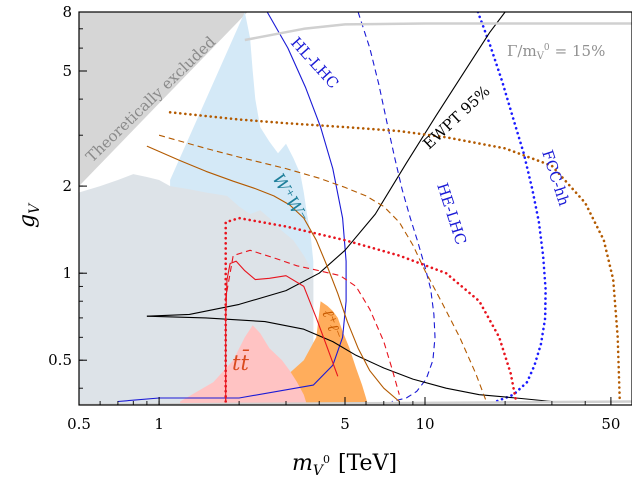 The height and width of the screenshot is (481, 632). I want to click on x-tick-label-2: 5, so click(345, 424).